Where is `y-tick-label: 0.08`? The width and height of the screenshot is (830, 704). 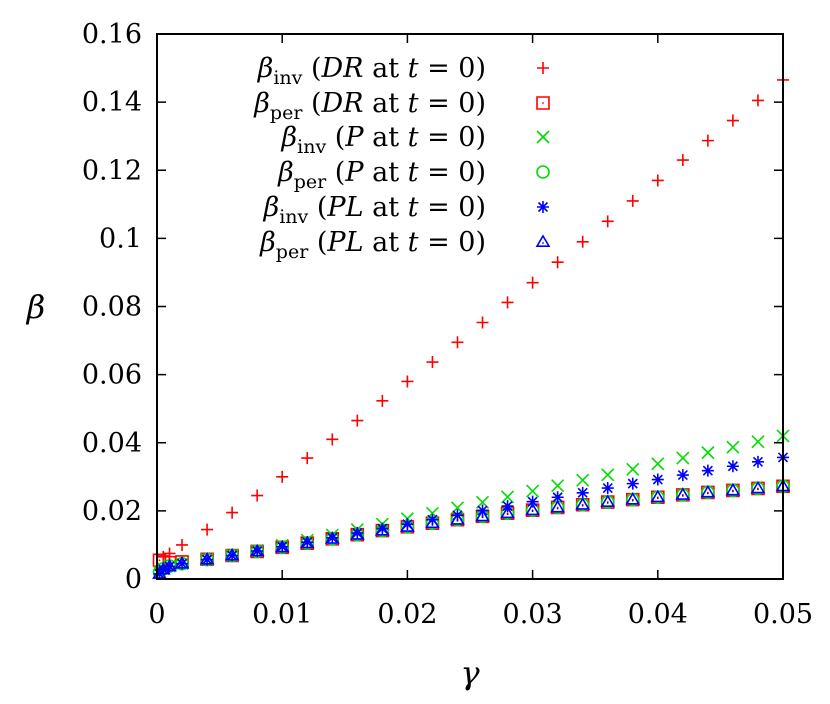
y-tick-label: 0.08 is located at coordinates (112, 307).